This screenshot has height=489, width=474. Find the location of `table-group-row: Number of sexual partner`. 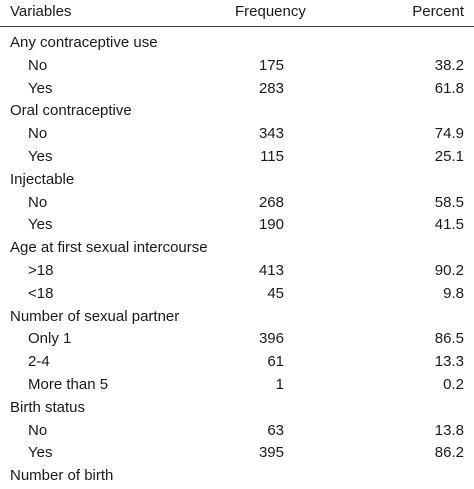

table-group-row: Number of sexual partner is located at coordinates (237, 319).